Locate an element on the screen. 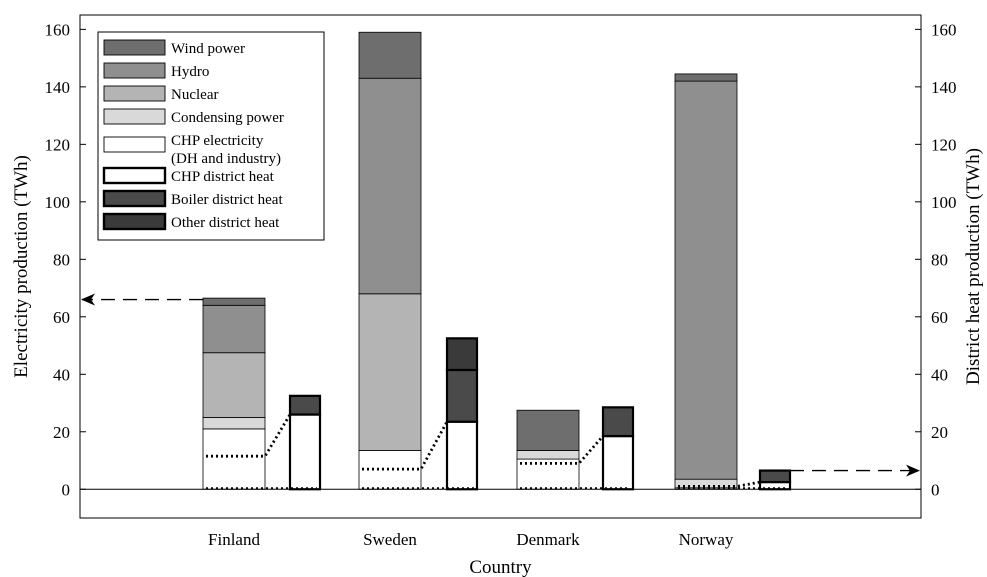 This screenshot has height=577, width=987. x-tick-label: Finland is located at coordinates (234, 539).